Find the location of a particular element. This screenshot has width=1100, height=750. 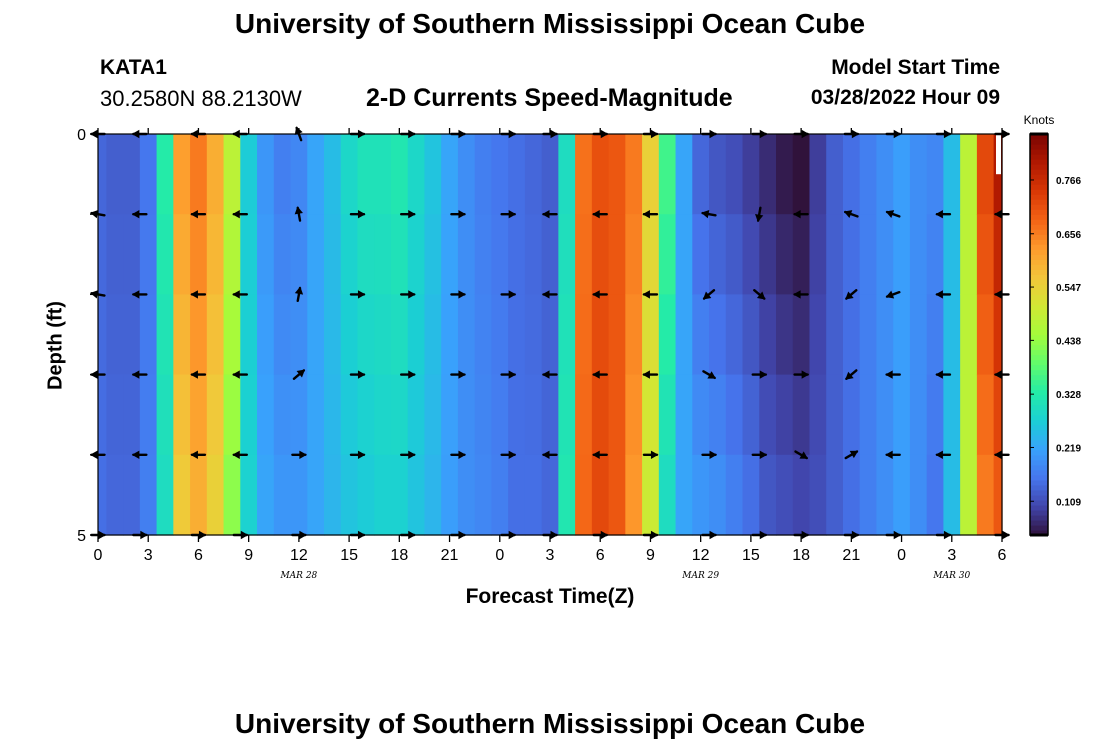

x-tick-label: 9 is located at coordinates (248, 555).